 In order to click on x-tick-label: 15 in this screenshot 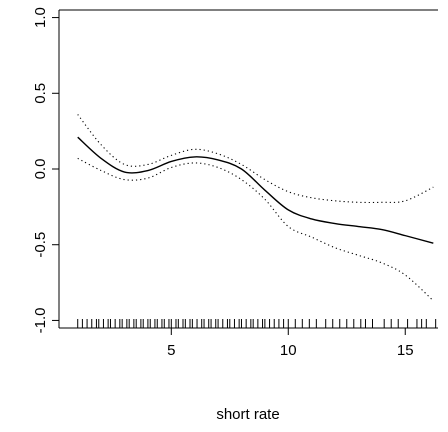, I will do `click(405, 350)`.